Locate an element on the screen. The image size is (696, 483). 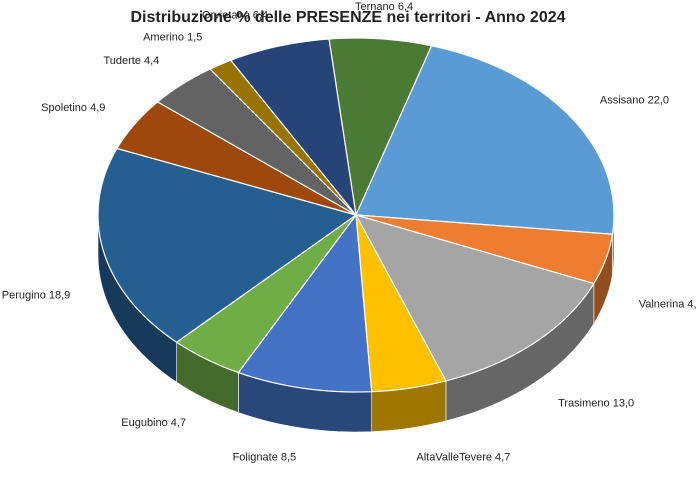
slice-trasimeno is located at coordinates (474, 298).